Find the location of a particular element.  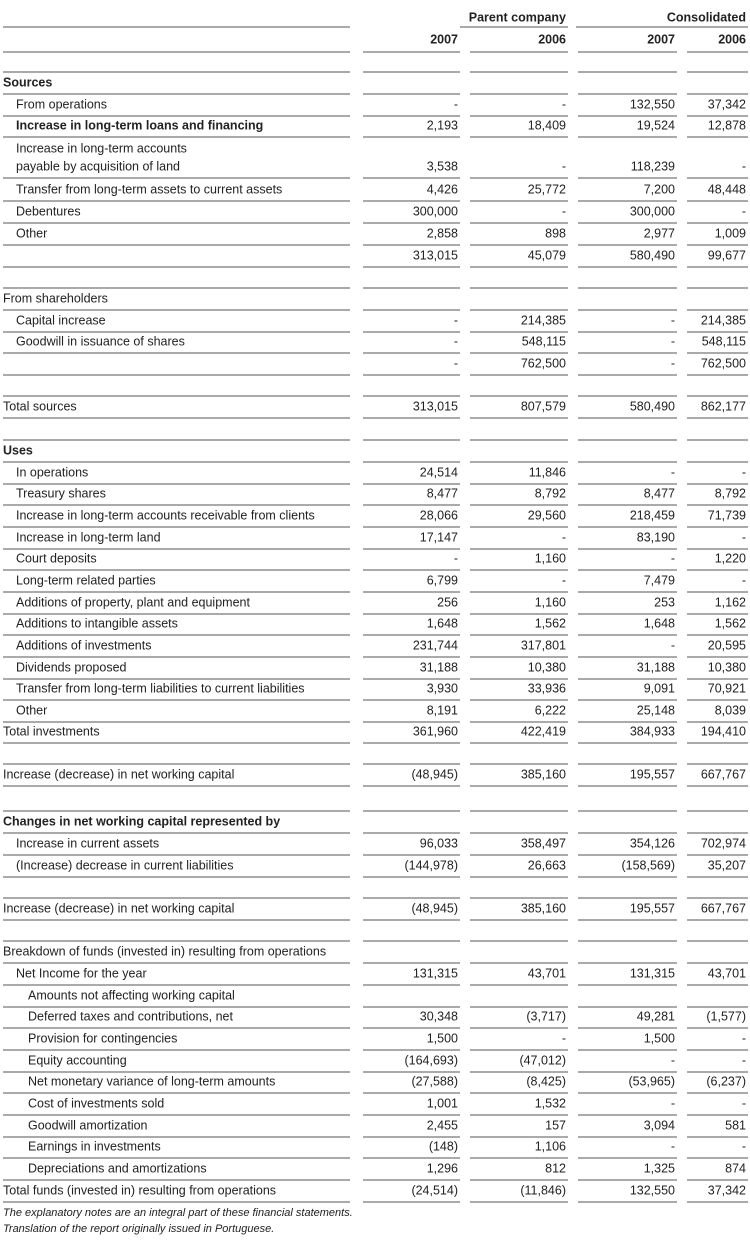

cell-value: 6,222 is located at coordinates (550, 710).